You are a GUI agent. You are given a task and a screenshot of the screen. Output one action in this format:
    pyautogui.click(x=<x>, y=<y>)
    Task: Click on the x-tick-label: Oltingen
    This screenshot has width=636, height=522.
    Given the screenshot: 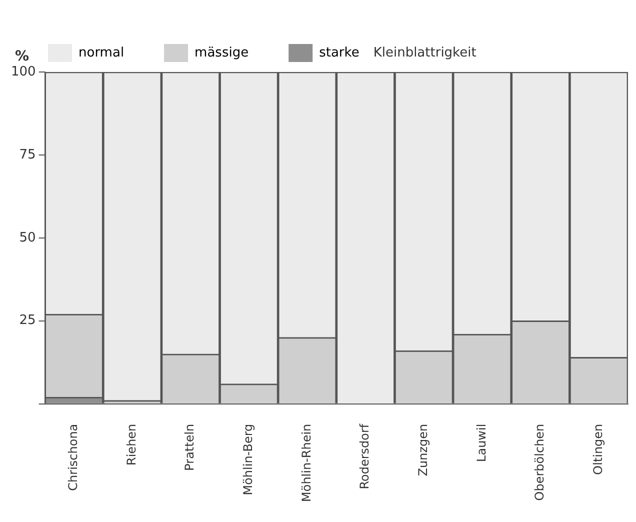 What is the action you would take?
    pyautogui.click(x=597, y=449)
    